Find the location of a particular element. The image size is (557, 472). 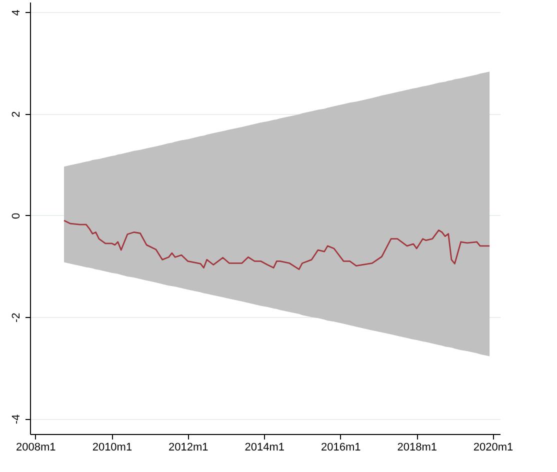

y-tick-label: 0 is located at coordinates (16, 216).